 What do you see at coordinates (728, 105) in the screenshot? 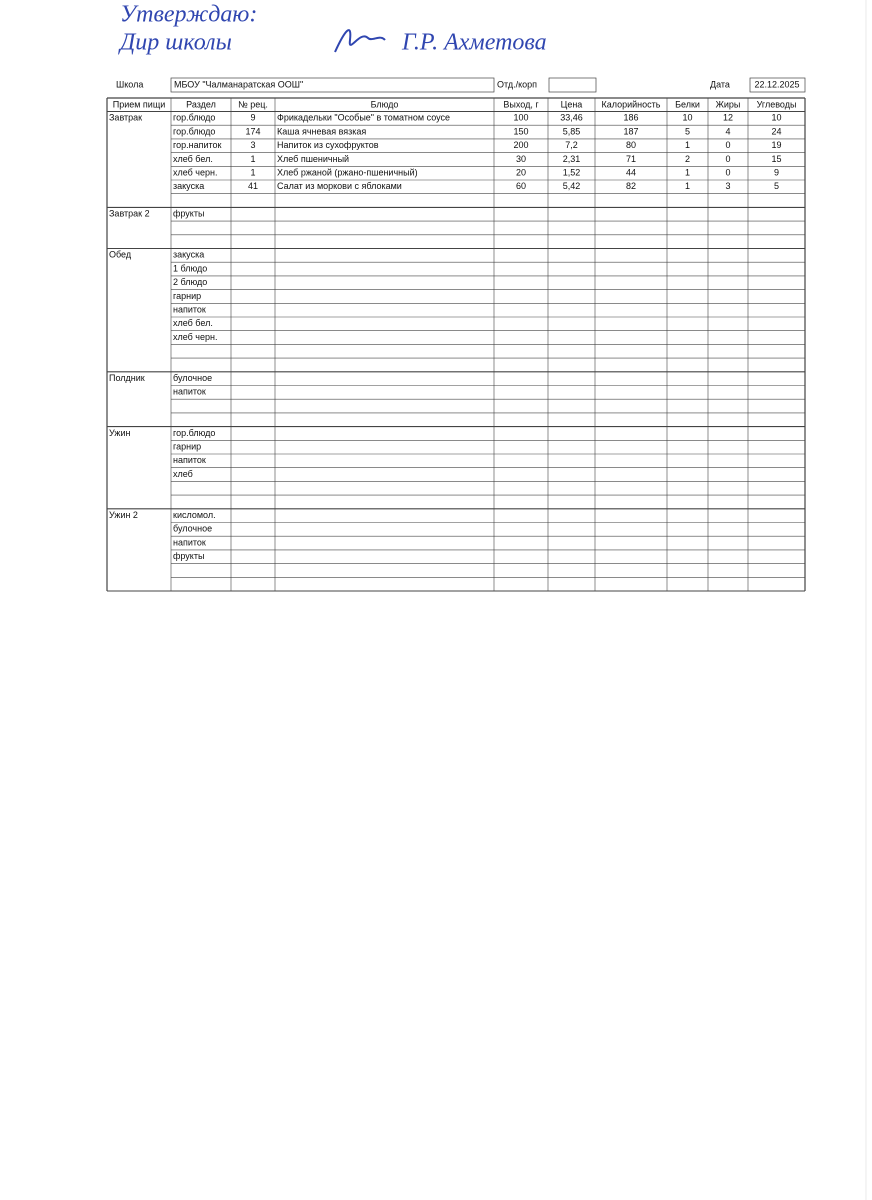
I see `column-header: Жиры` at bounding box center [728, 105].